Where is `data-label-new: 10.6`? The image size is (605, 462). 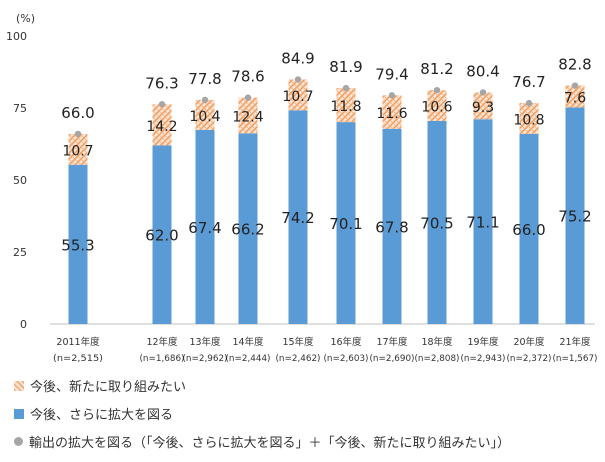
data-label-new: 10.6 is located at coordinates (436, 108).